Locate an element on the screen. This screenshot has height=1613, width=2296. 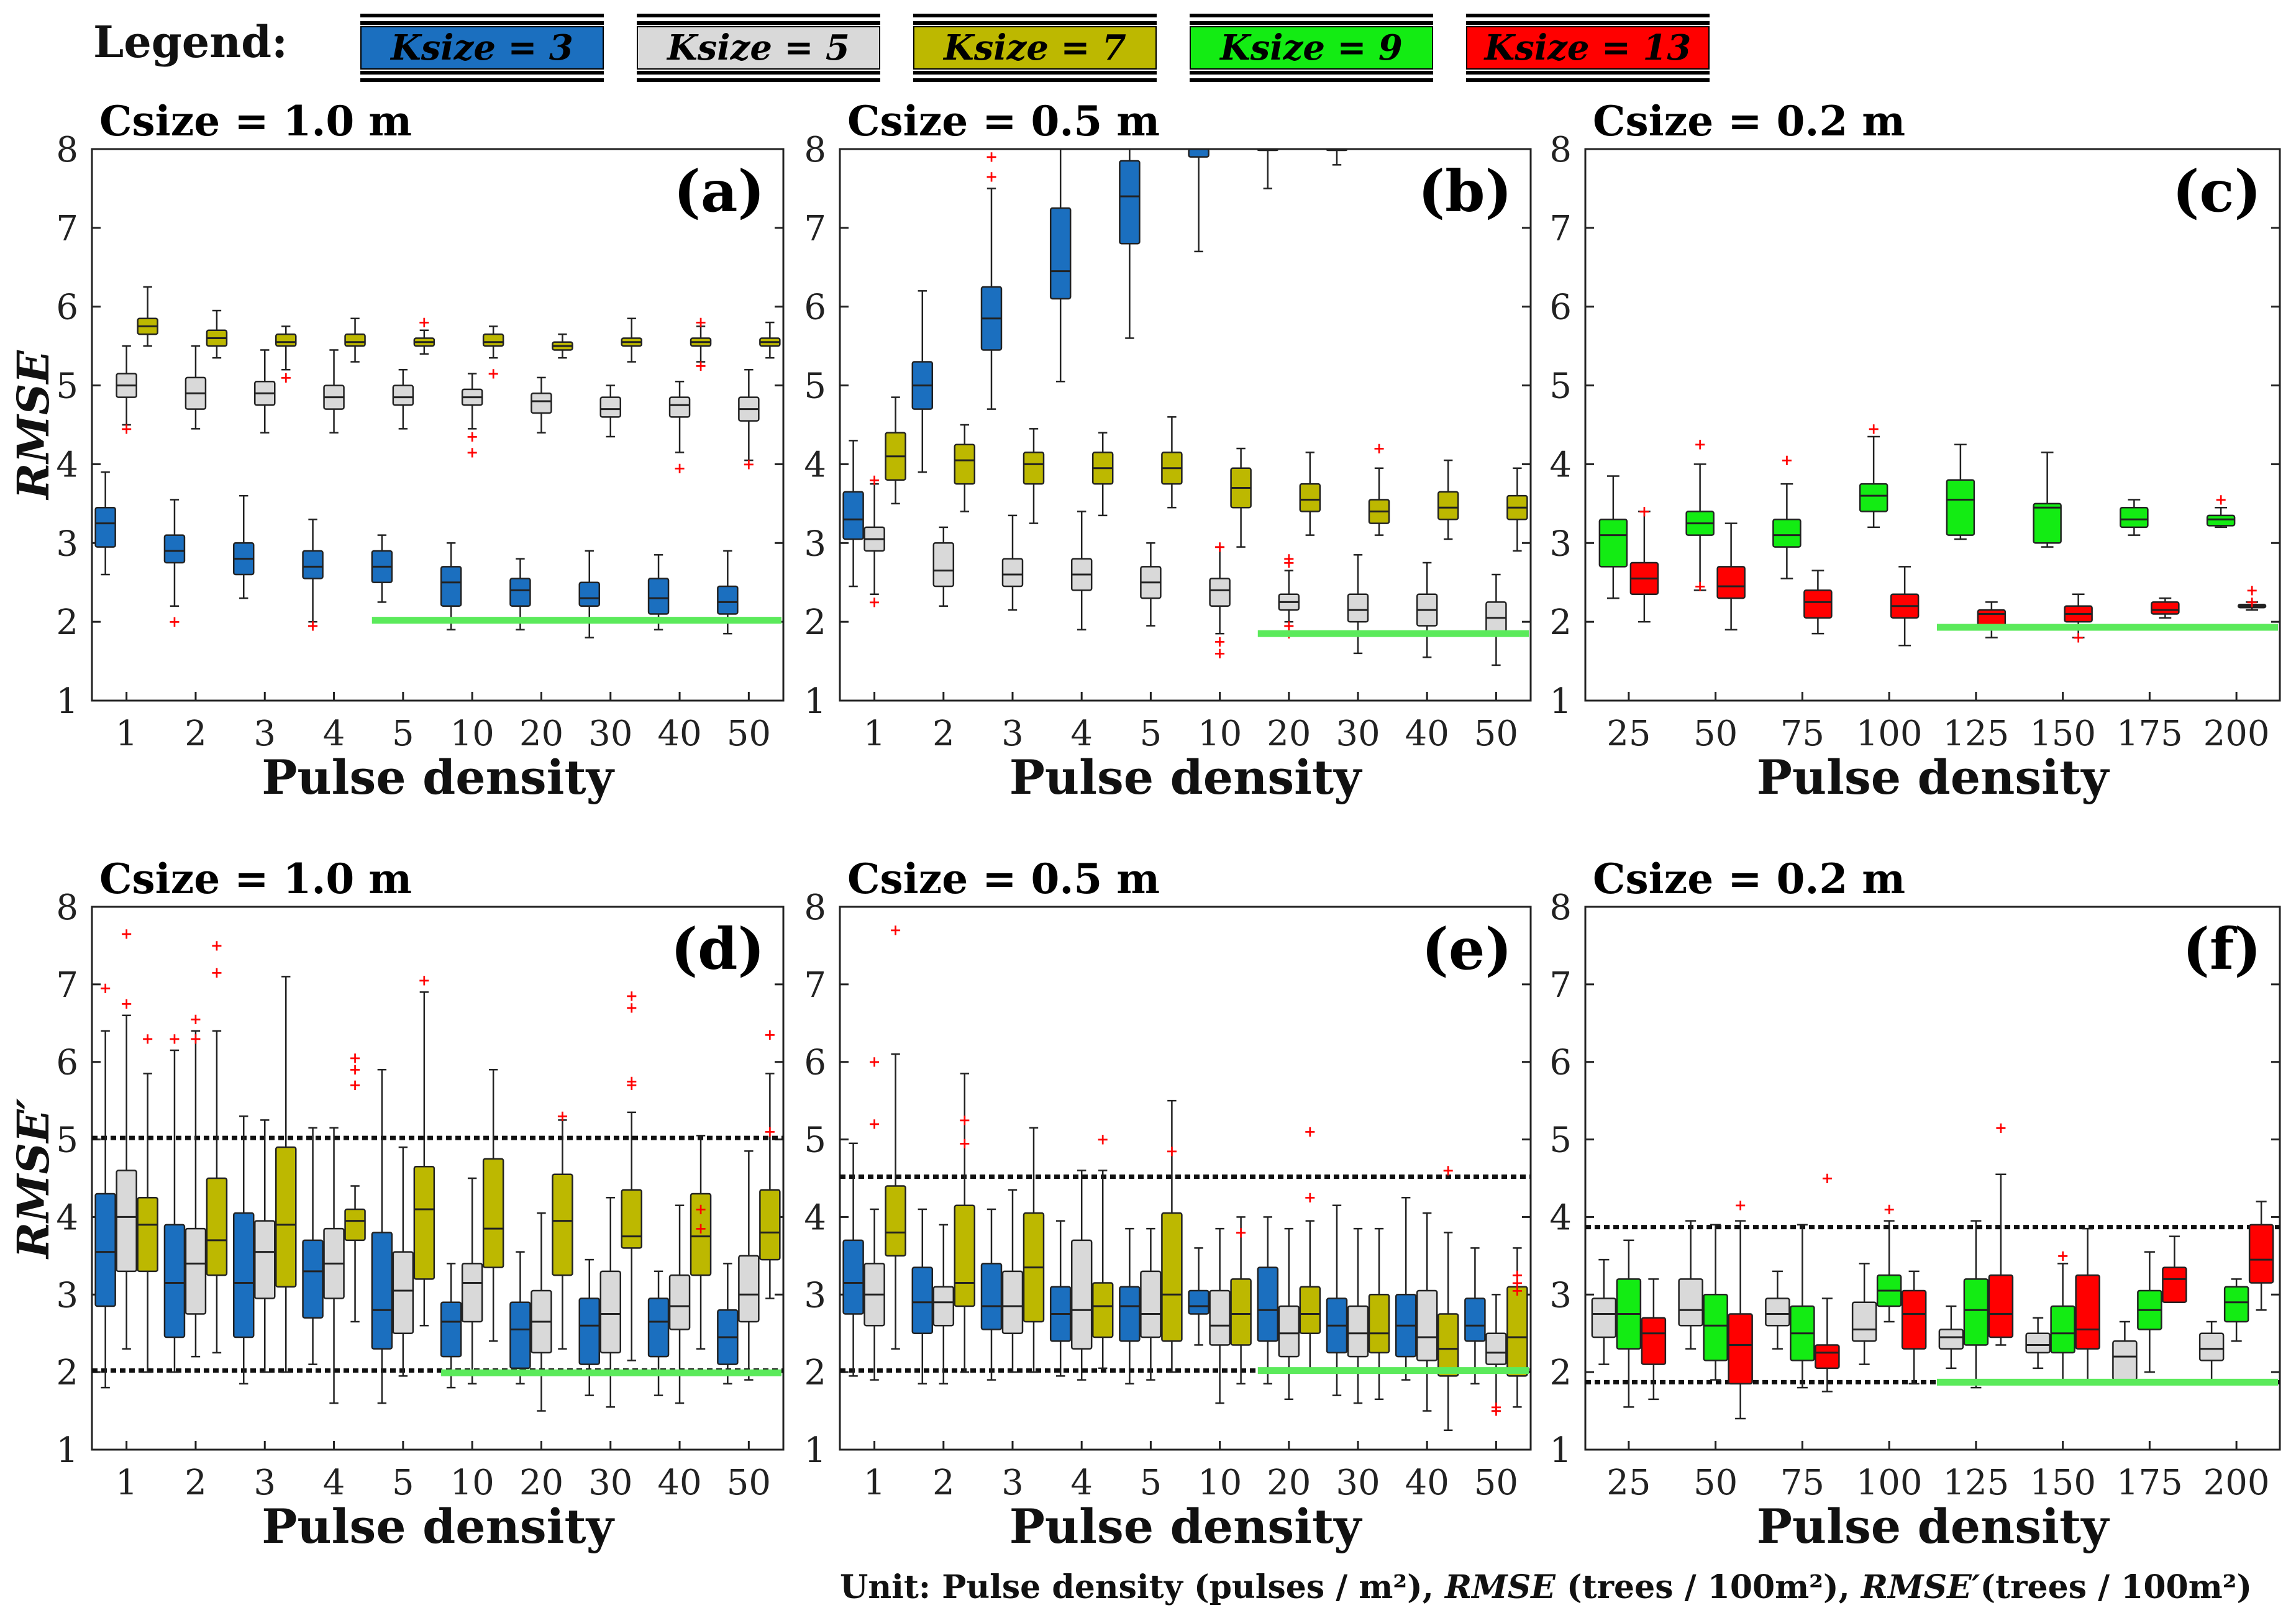
plot-frame is located at coordinates (438, 425).